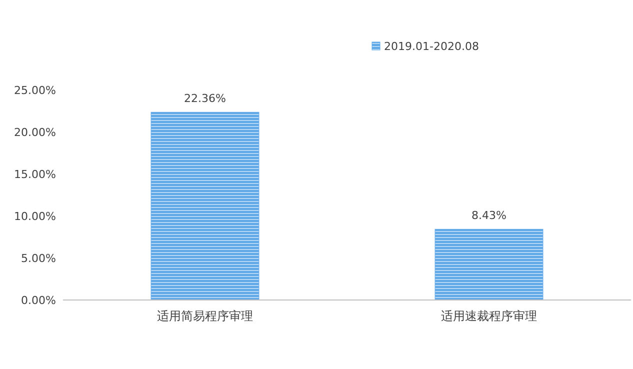 This screenshot has height=369, width=633. What do you see at coordinates (35, 132) in the screenshot?
I see `y-tick-label: 20.00%` at bounding box center [35, 132].